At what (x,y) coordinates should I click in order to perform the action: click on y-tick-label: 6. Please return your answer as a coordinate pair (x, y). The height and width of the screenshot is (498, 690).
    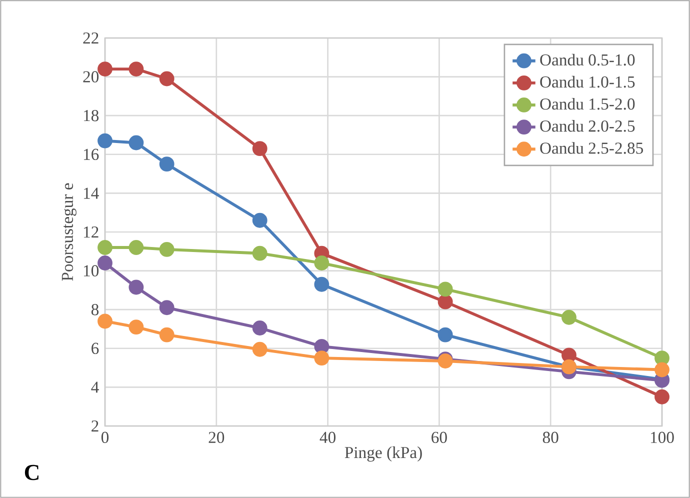
    Looking at the image, I should click on (95, 348).